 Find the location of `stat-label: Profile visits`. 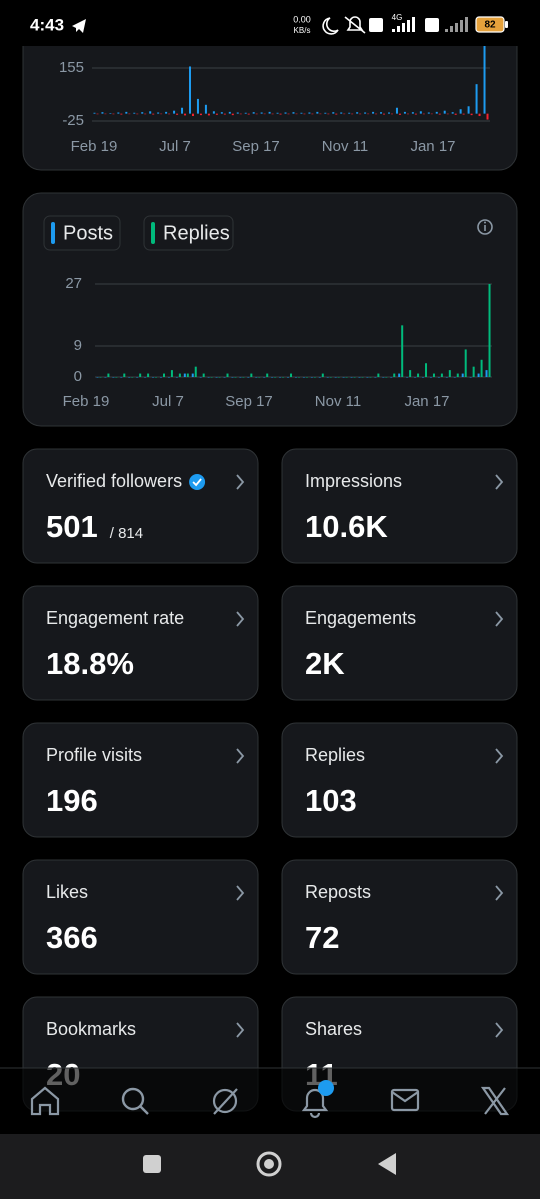

stat-label: Profile visits is located at coordinates (94, 755).